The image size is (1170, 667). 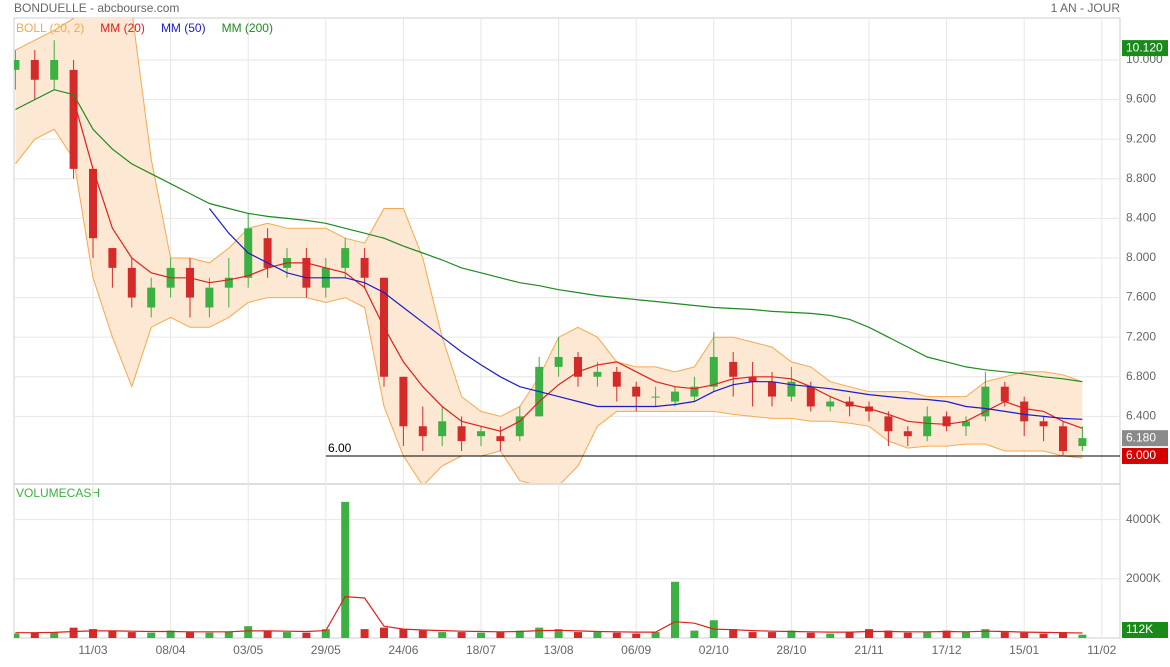 I want to click on x-tick-label: 17/12, so click(x=947, y=650).